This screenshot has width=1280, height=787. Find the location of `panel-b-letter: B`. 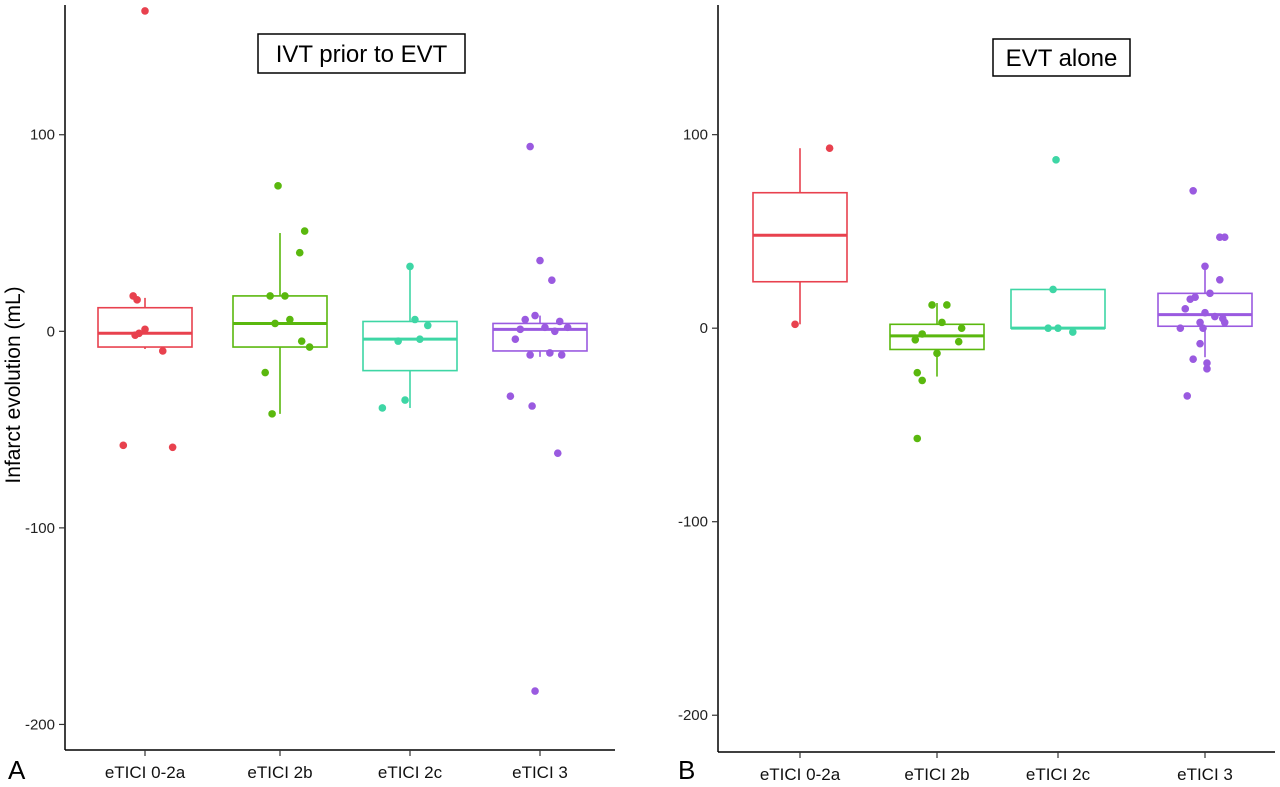

panel-b-letter: B is located at coordinates (686, 770).